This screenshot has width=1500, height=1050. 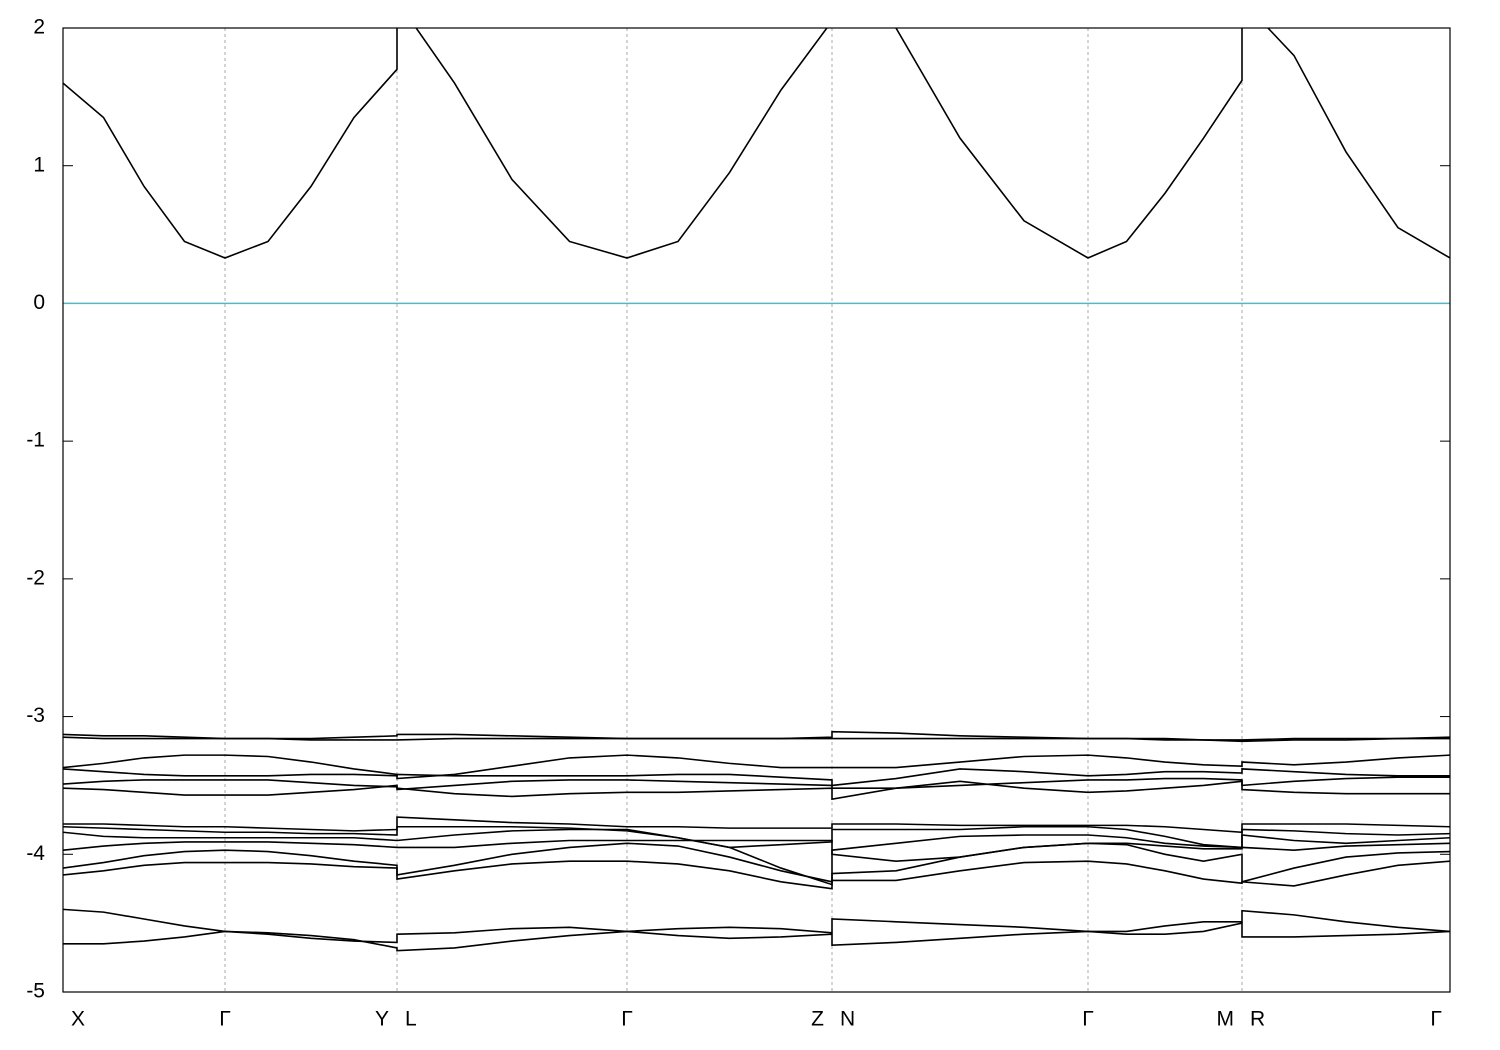 I want to click on y-tick-label: -3, so click(x=35, y=715).